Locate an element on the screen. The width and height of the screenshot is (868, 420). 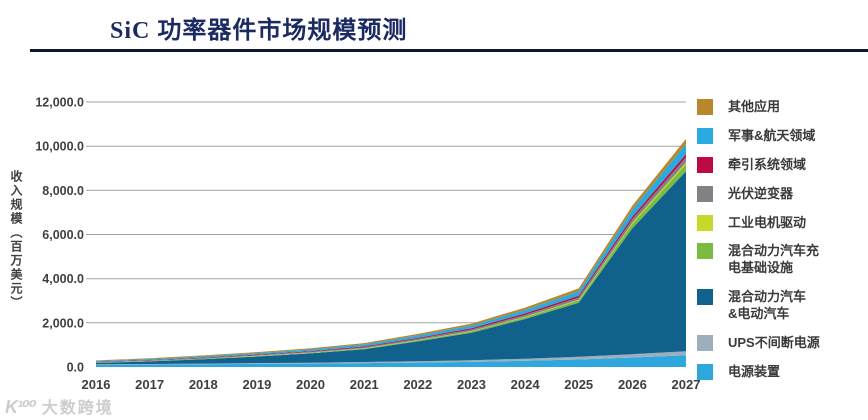
y-tick-label: 4,000.0 is located at coordinates (63, 279).